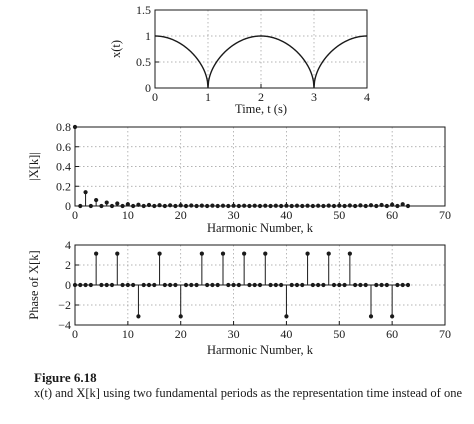 The width and height of the screenshot is (474, 424). I want to click on x-tick-label: 40, so click(286, 334).